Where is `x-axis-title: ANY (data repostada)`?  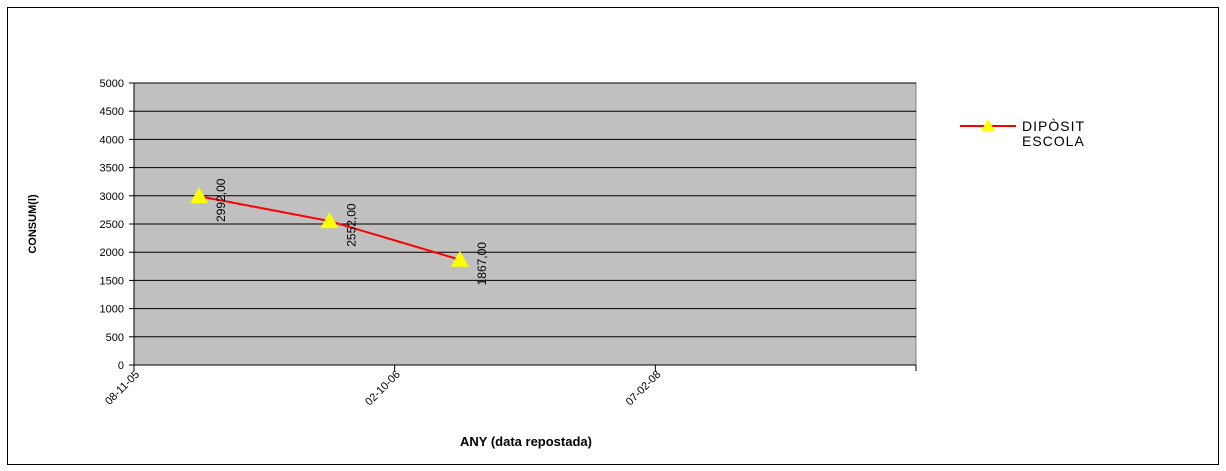 x-axis-title: ANY (data repostada) is located at coordinates (526, 441).